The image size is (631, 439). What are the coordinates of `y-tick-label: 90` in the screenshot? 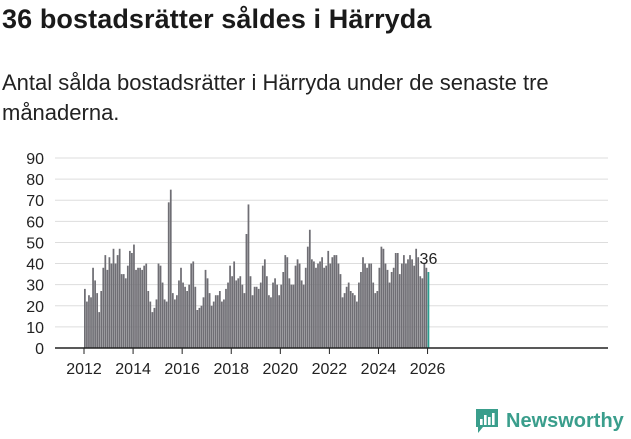 It's located at (35, 159).